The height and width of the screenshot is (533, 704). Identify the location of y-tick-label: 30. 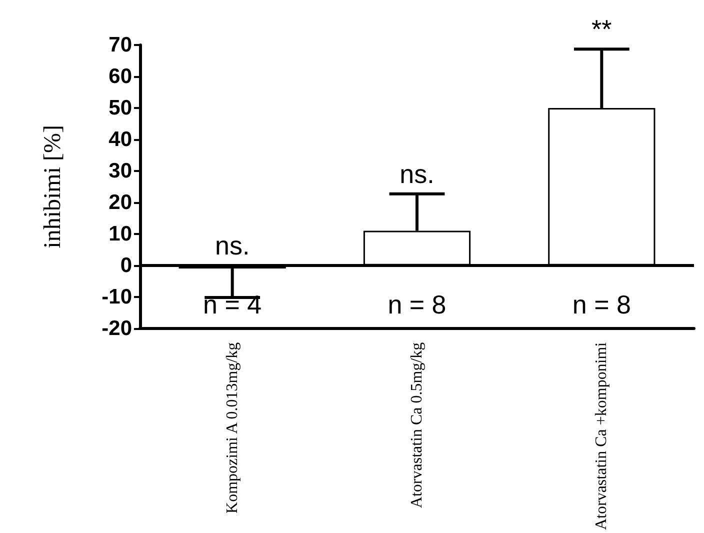
(120, 170).